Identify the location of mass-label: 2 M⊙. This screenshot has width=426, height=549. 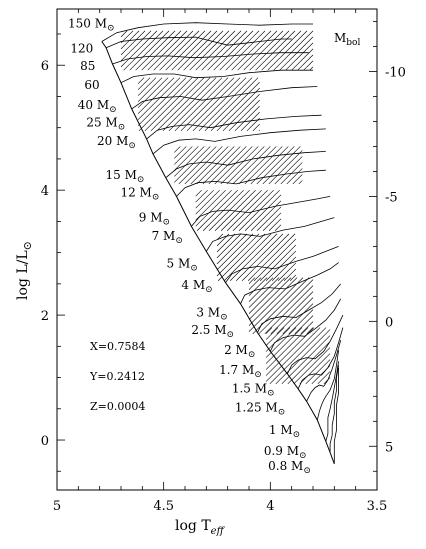
(239, 351).